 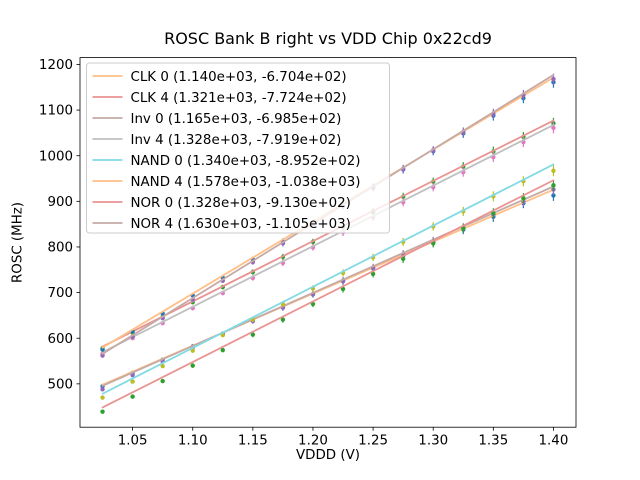 What do you see at coordinates (328, 38) in the screenshot?
I see `chart-title: ROSC Bank B right vs VDD Chip 0x22cd9` at bounding box center [328, 38].